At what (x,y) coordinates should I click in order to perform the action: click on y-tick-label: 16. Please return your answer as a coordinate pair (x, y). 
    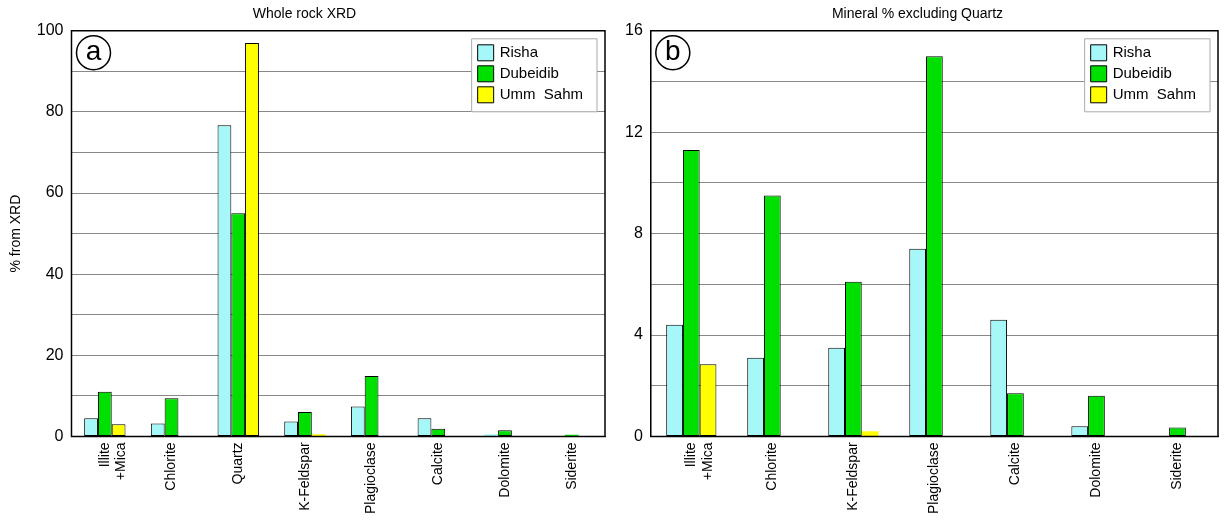
    Looking at the image, I should click on (634, 30).